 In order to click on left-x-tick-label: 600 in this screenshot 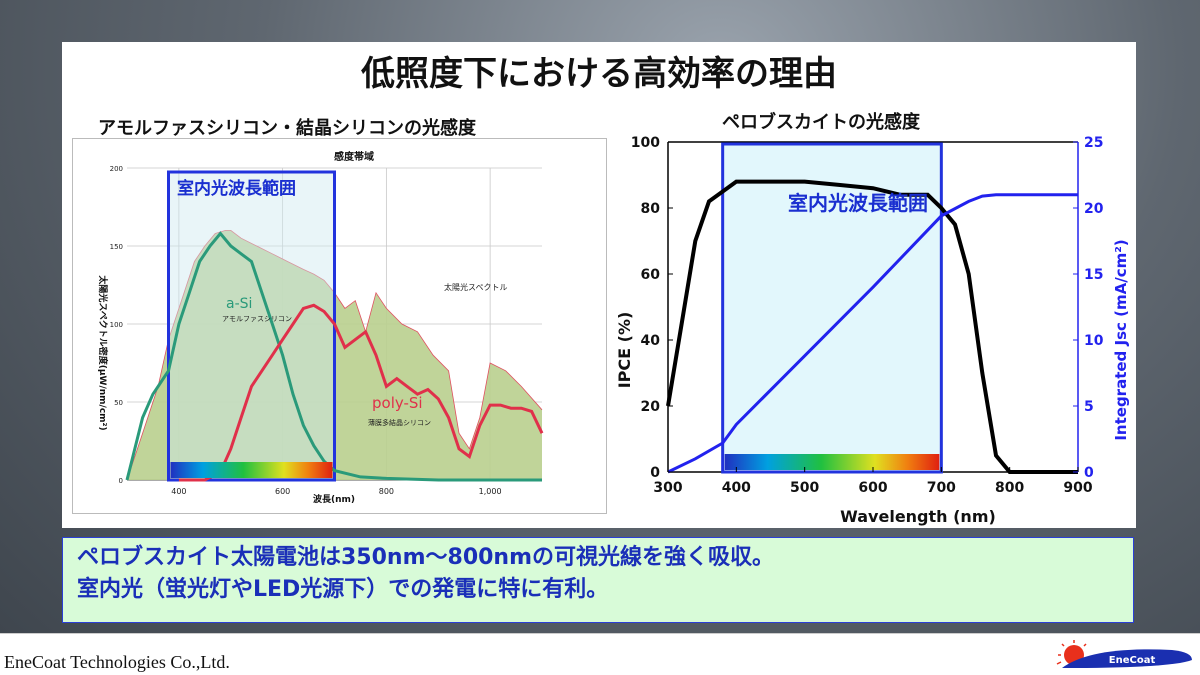, I will do `click(282, 491)`.